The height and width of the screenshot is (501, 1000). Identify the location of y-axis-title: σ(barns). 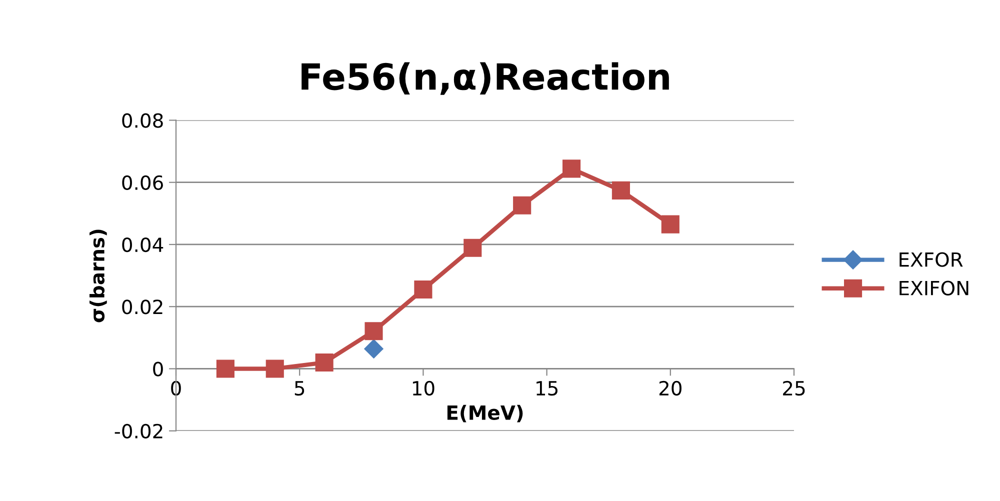
(98, 276).